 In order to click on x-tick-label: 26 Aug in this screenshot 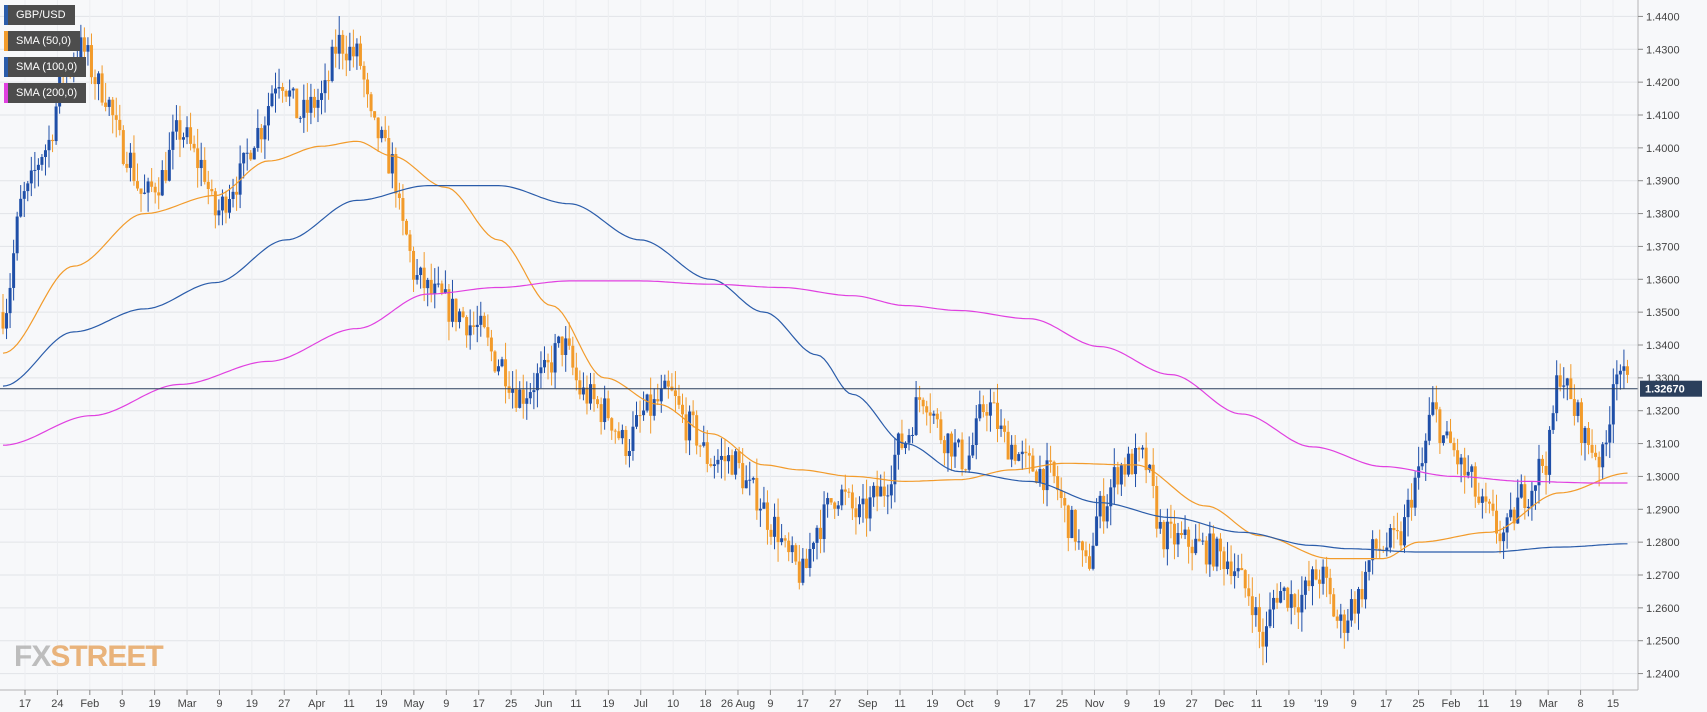, I will do `click(738, 704)`.